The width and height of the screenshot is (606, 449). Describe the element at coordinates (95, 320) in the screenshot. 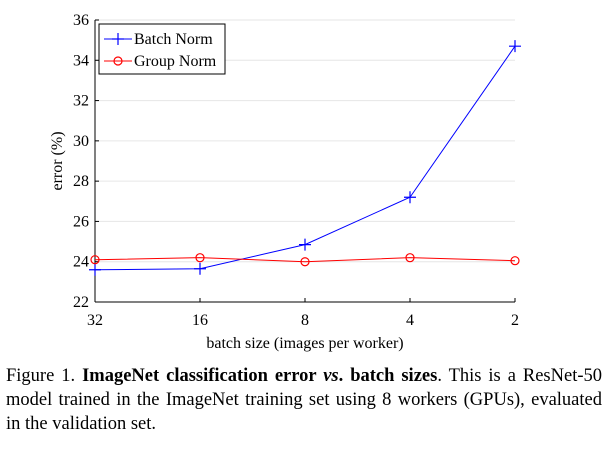

I see `x-tick-label-32: 32` at that location.